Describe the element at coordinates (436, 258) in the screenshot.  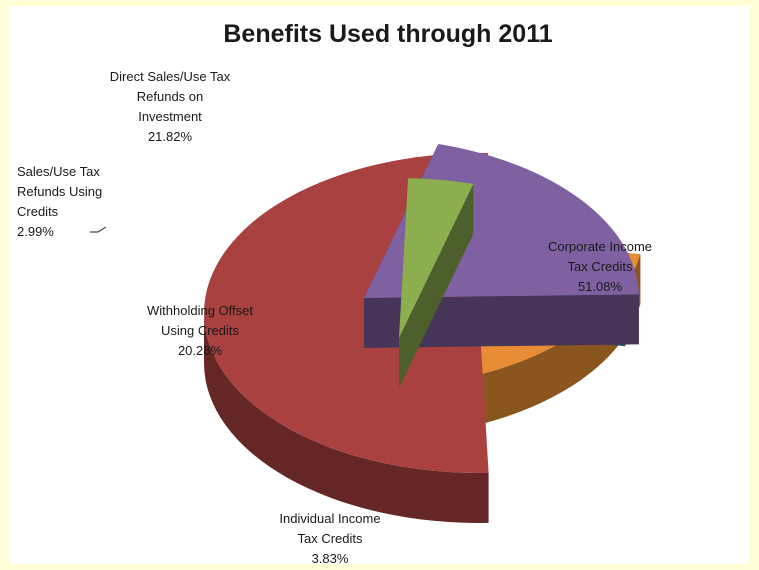
I see `slice-top` at that location.